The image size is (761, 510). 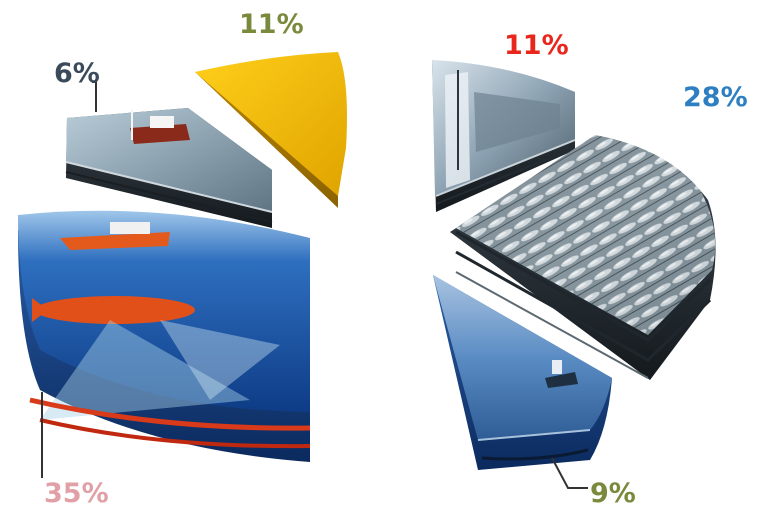 What do you see at coordinates (77, 73) in the screenshot?
I see `data-label-6: 6%` at bounding box center [77, 73].